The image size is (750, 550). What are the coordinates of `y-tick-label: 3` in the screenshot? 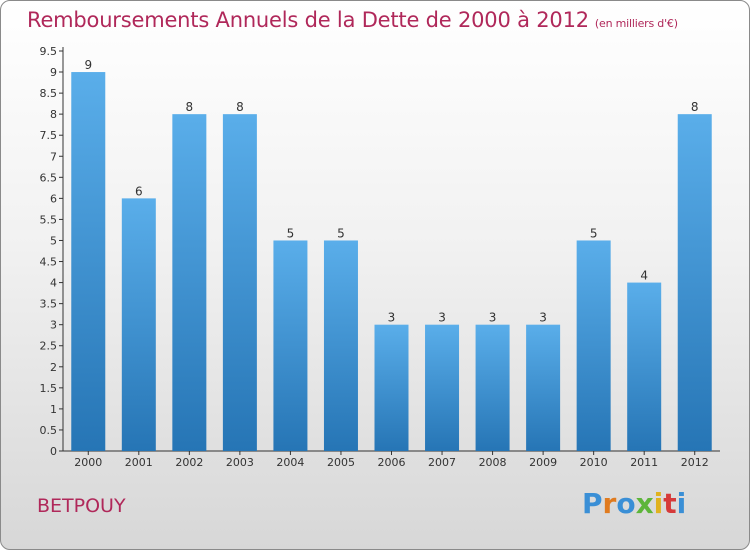 It's located at (53, 325).